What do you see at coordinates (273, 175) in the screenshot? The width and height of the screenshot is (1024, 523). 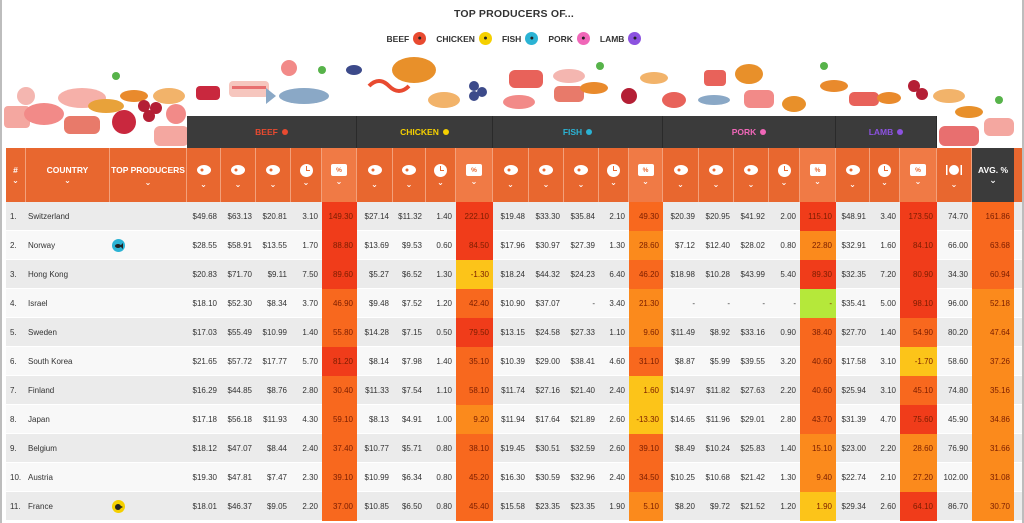 I see `header-beef-item-3: ⌄` at bounding box center [273, 175].